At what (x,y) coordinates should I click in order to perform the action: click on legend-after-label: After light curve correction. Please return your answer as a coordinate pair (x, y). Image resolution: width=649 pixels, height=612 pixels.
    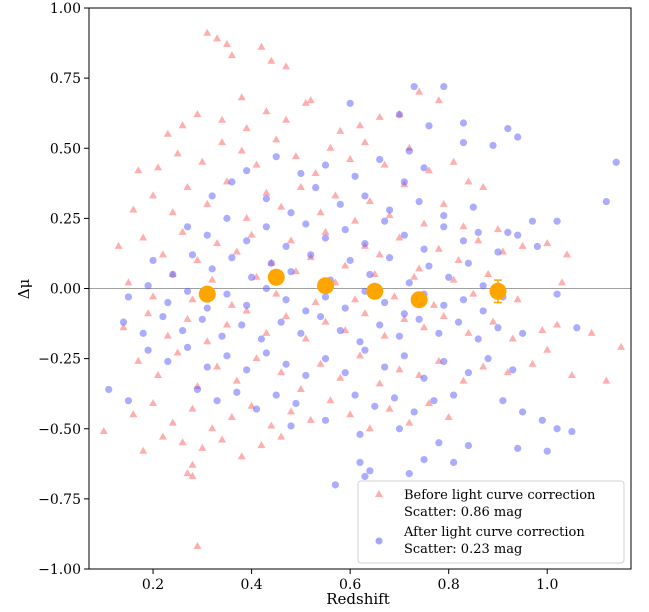
    Looking at the image, I should click on (494, 532).